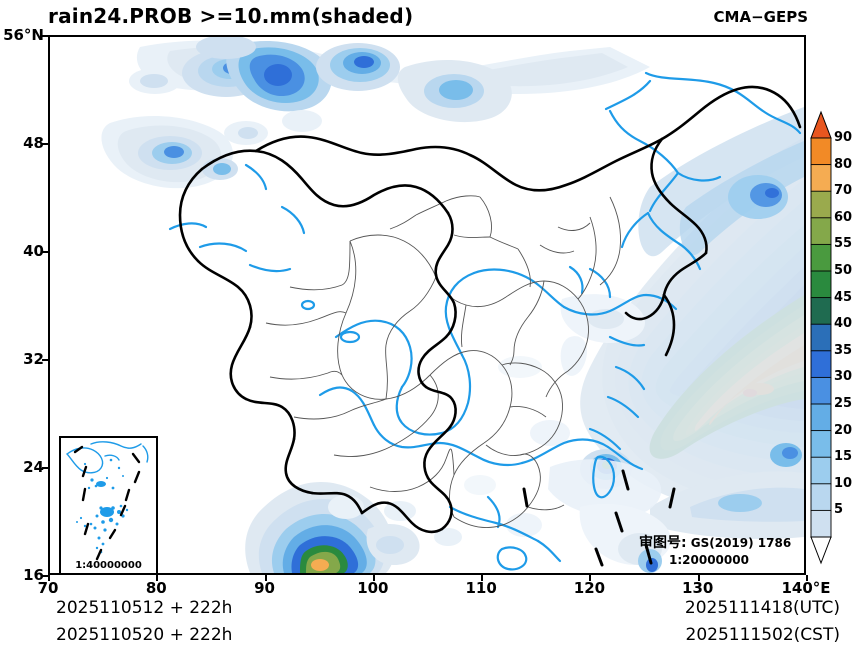 The height and width of the screenshot is (658, 860). I want to click on inset-map, so click(107, 501).